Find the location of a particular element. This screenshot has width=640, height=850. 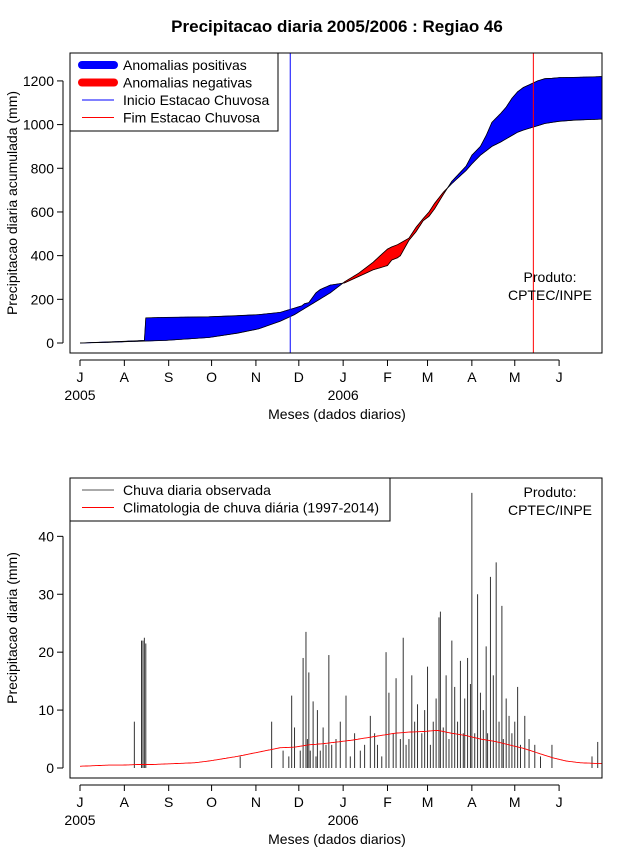

cumulative-x-axis-title: Meses (dados diarios) is located at coordinates (337, 414).